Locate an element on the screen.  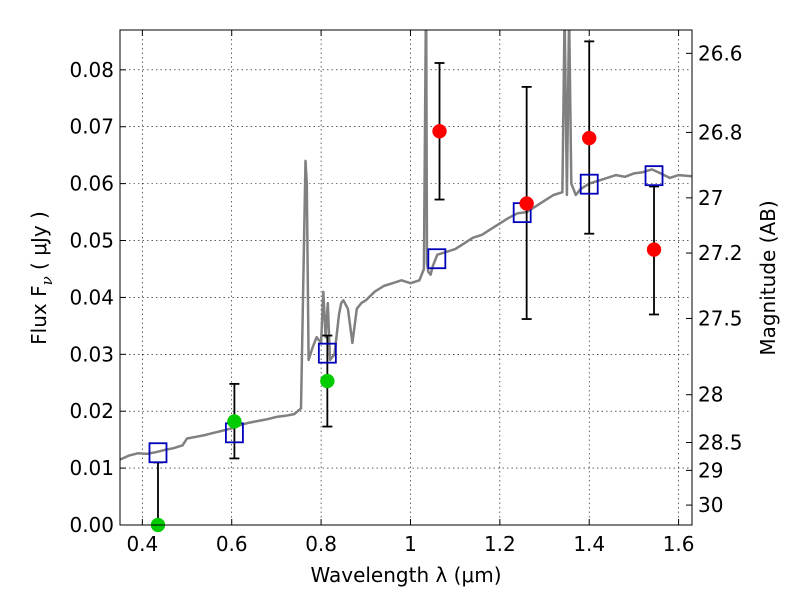
x-tick-label: 0.4 is located at coordinates (142, 544).